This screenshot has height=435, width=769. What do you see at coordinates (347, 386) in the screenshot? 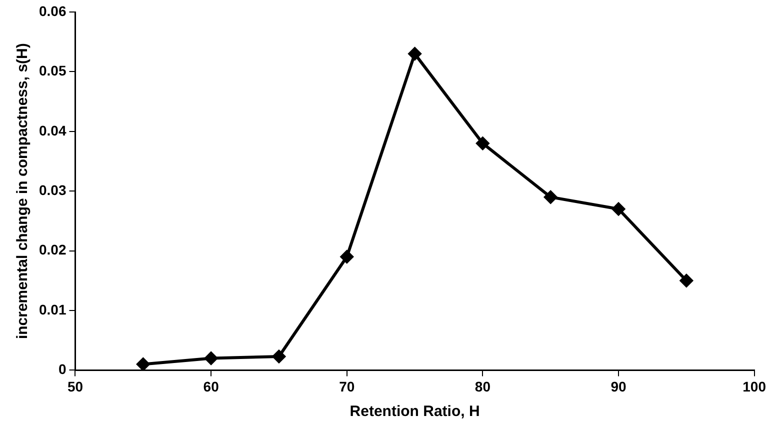
I see `x-tick-label: 70` at bounding box center [347, 386].